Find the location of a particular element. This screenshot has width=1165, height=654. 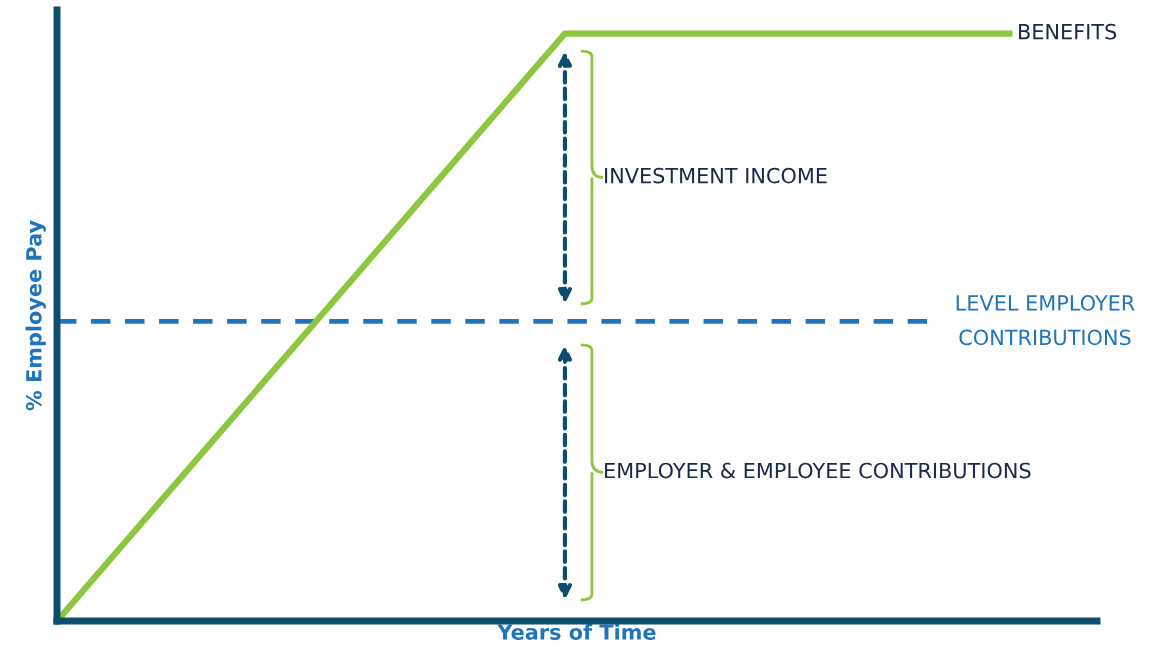

x-axis-title: Years of Time is located at coordinates (576, 631).